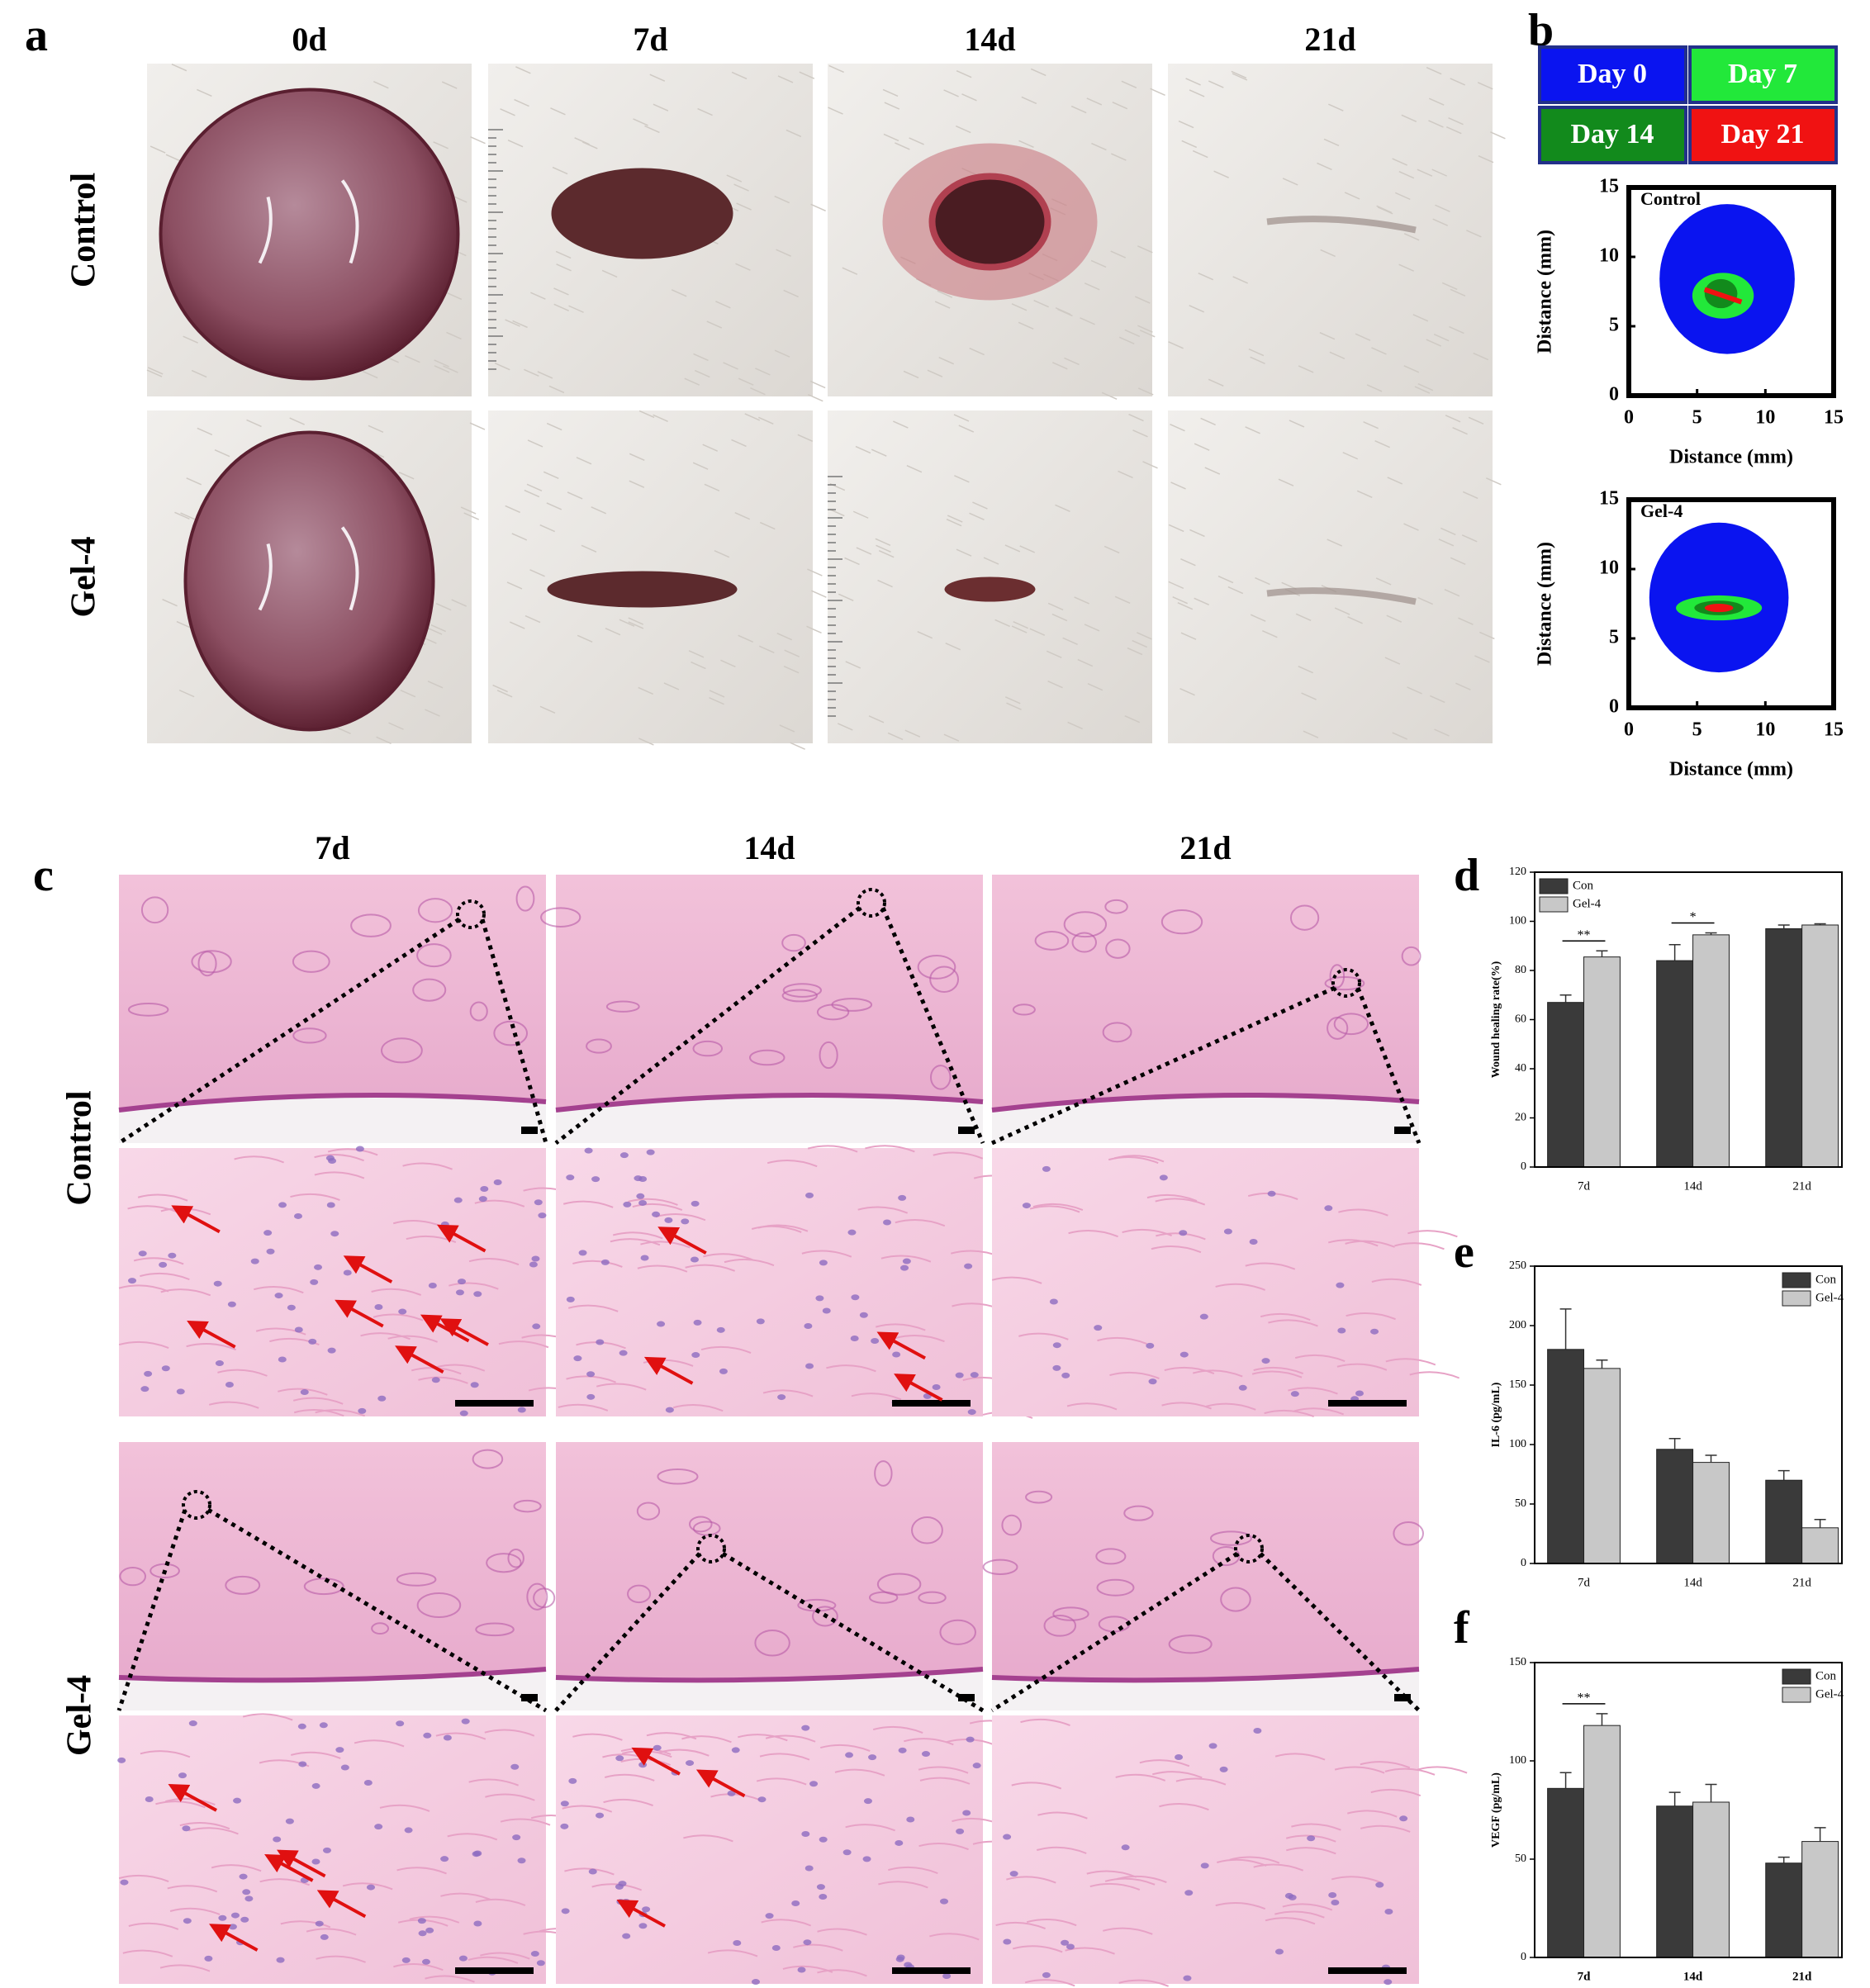 Image resolution: width=1870 pixels, height=1988 pixels. Describe the element at coordinates (1834, 418) in the screenshot. I see `x-tick-label: 15` at that location.